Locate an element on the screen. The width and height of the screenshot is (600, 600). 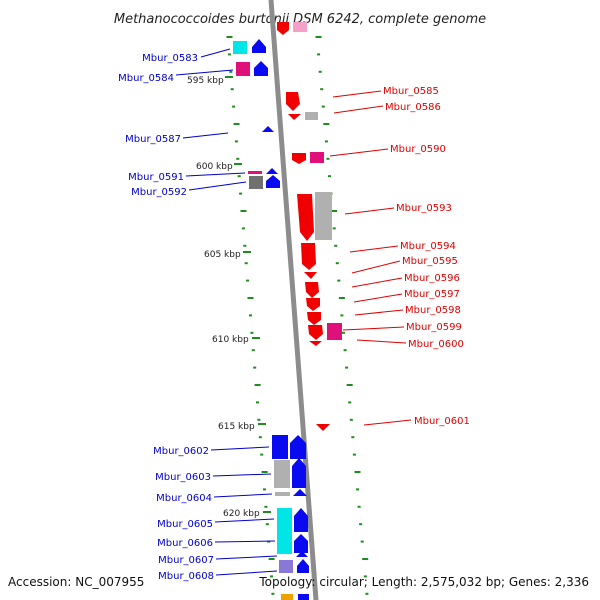
gene-0603-blue is located at coordinates (299, 473).